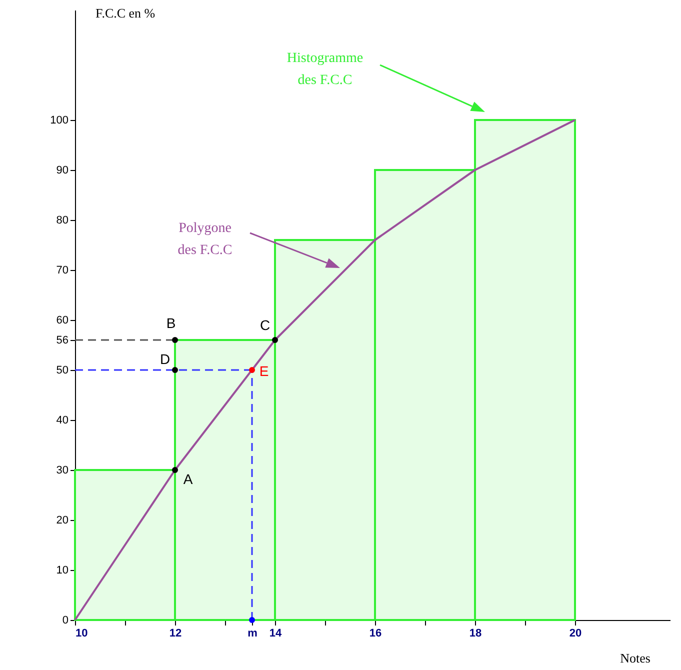 Image resolution: width=681 pixels, height=670 pixels. What do you see at coordinates (375, 634) in the screenshot?
I see `x-tick-label: 16` at bounding box center [375, 634].